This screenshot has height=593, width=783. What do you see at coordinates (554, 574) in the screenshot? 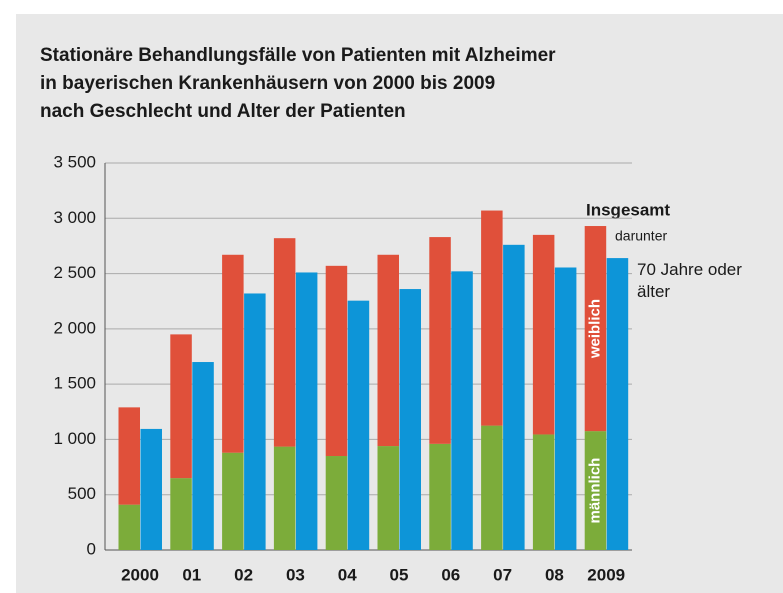
I see `x-tick-label: 08` at bounding box center [554, 574].